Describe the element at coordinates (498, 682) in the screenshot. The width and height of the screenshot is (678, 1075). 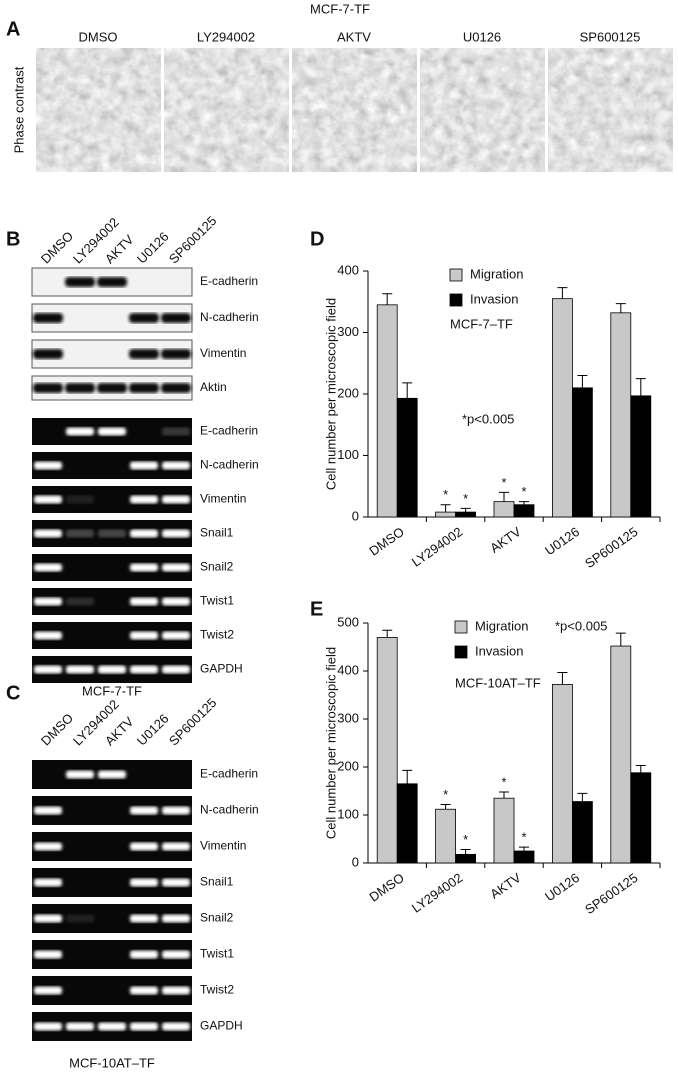
I see `annotation: MCF-10AT–TF` at that location.